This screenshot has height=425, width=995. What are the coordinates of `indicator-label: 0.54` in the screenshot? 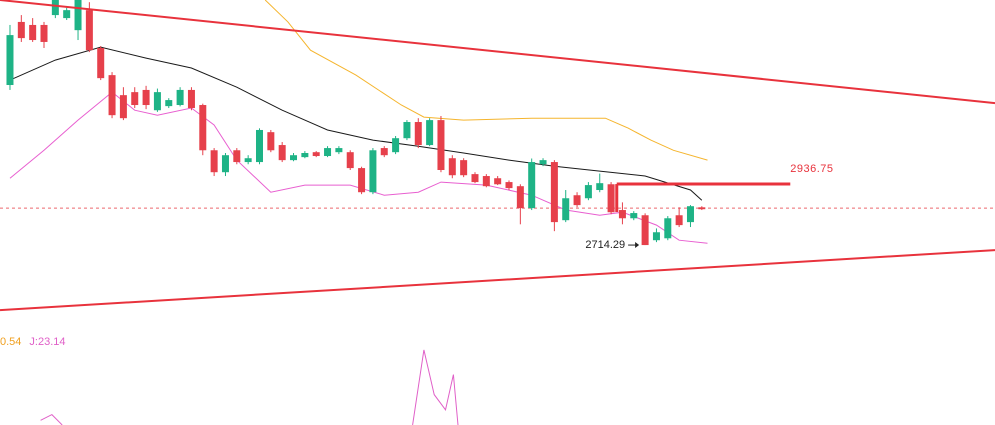 It's located at (10, 342).